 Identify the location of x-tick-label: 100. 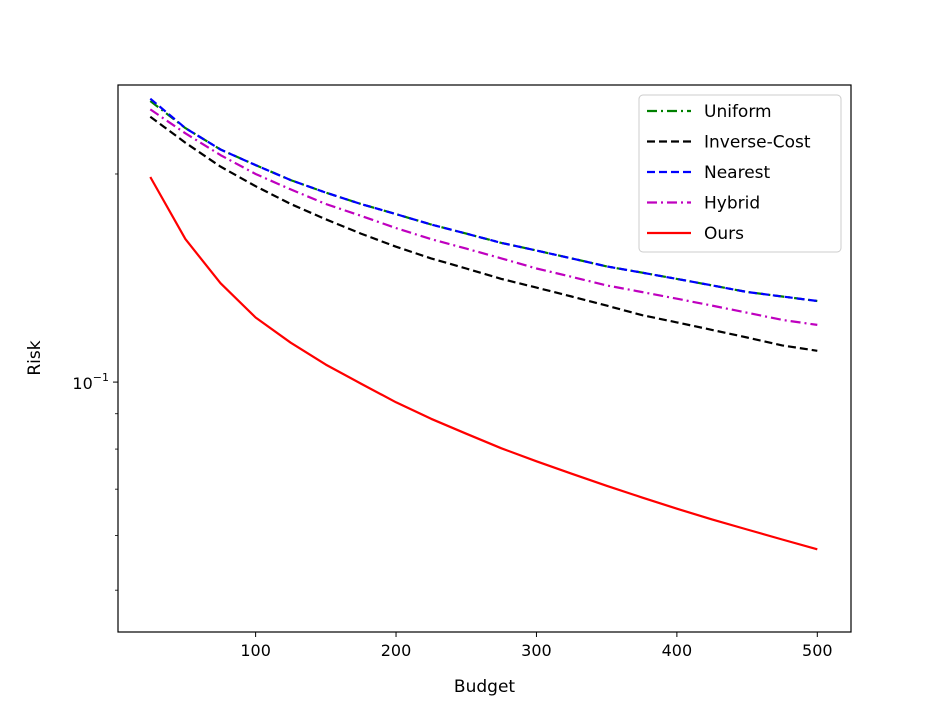
(255, 650).